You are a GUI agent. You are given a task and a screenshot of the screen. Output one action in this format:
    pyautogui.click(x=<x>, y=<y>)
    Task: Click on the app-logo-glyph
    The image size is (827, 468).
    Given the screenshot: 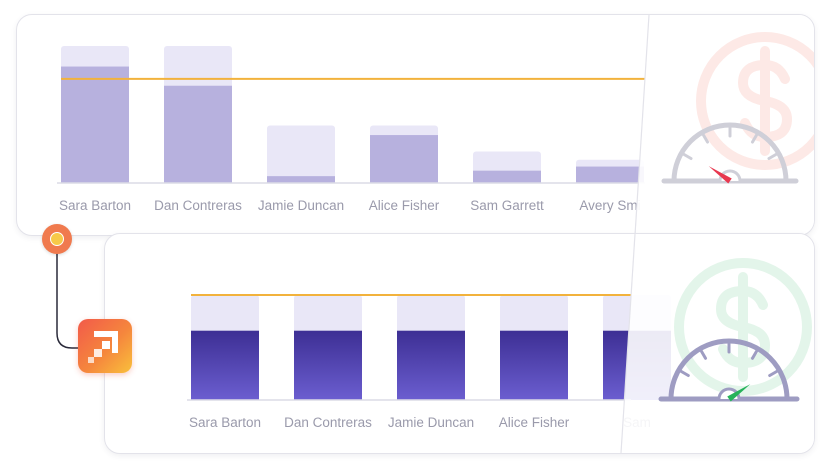 What is the action you would take?
    pyautogui.click(x=103, y=347)
    